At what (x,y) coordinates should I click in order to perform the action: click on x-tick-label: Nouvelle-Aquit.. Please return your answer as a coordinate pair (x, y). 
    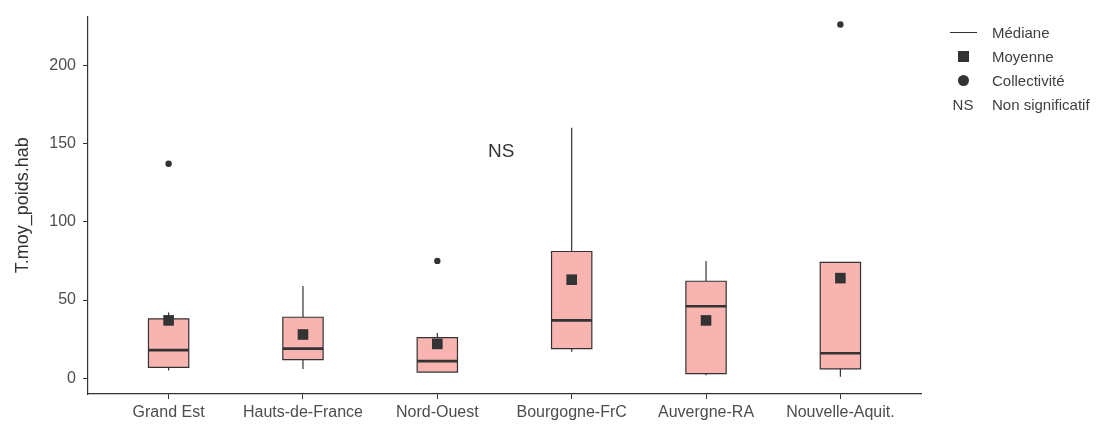
    Looking at the image, I should click on (840, 412).